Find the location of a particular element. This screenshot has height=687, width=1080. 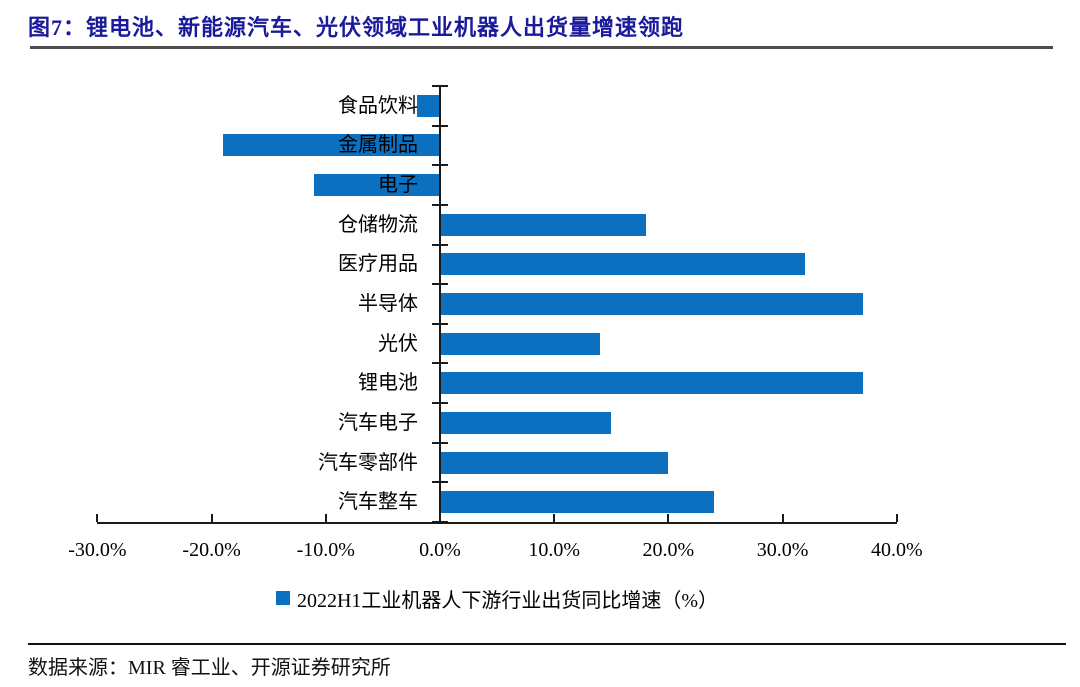

x-tick-label: 0.0% is located at coordinates (440, 550).